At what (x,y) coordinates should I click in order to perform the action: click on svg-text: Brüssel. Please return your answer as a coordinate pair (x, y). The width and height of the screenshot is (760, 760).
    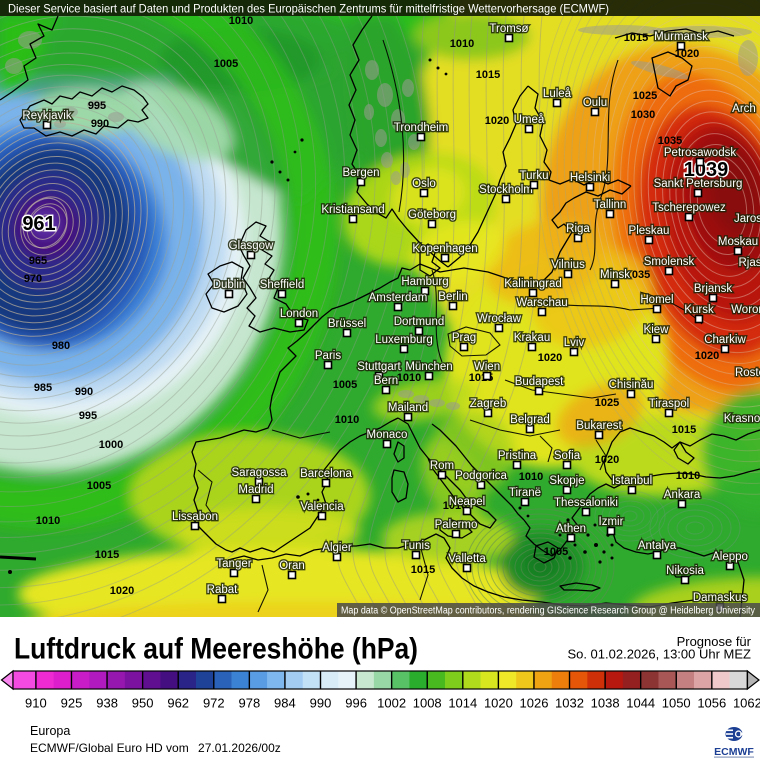
    Looking at the image, I should click on (347, 324).